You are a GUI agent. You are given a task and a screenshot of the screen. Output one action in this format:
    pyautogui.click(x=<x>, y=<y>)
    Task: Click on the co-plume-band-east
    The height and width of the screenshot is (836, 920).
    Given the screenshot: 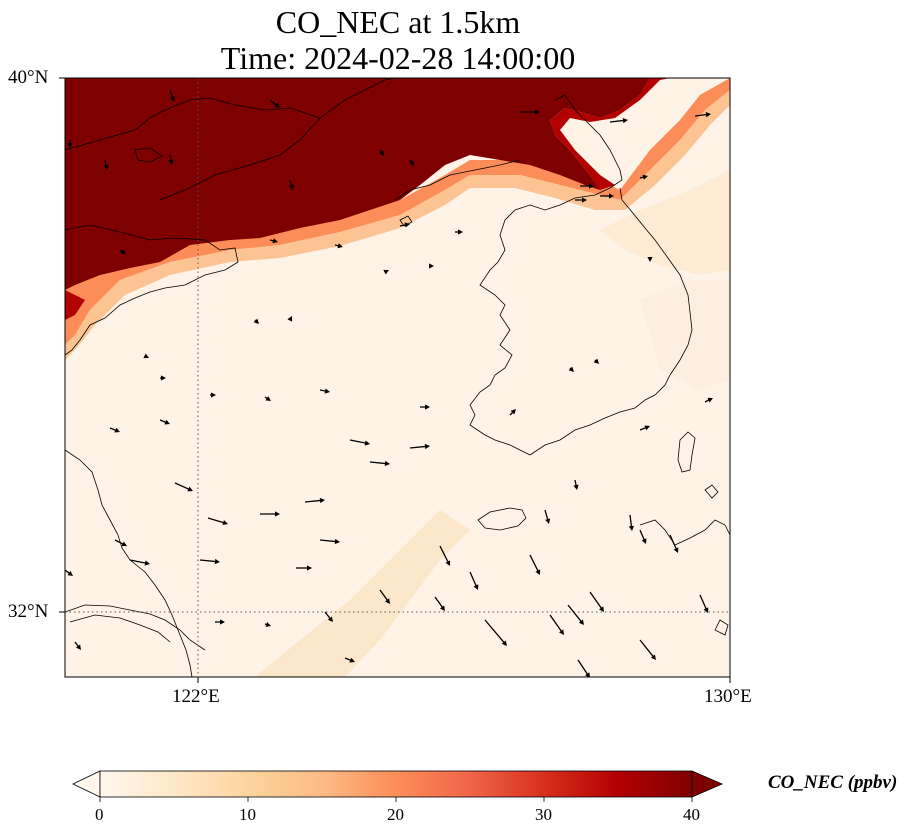 What is the action you would take?
    pyautogui.click(x=685, y=335)
    